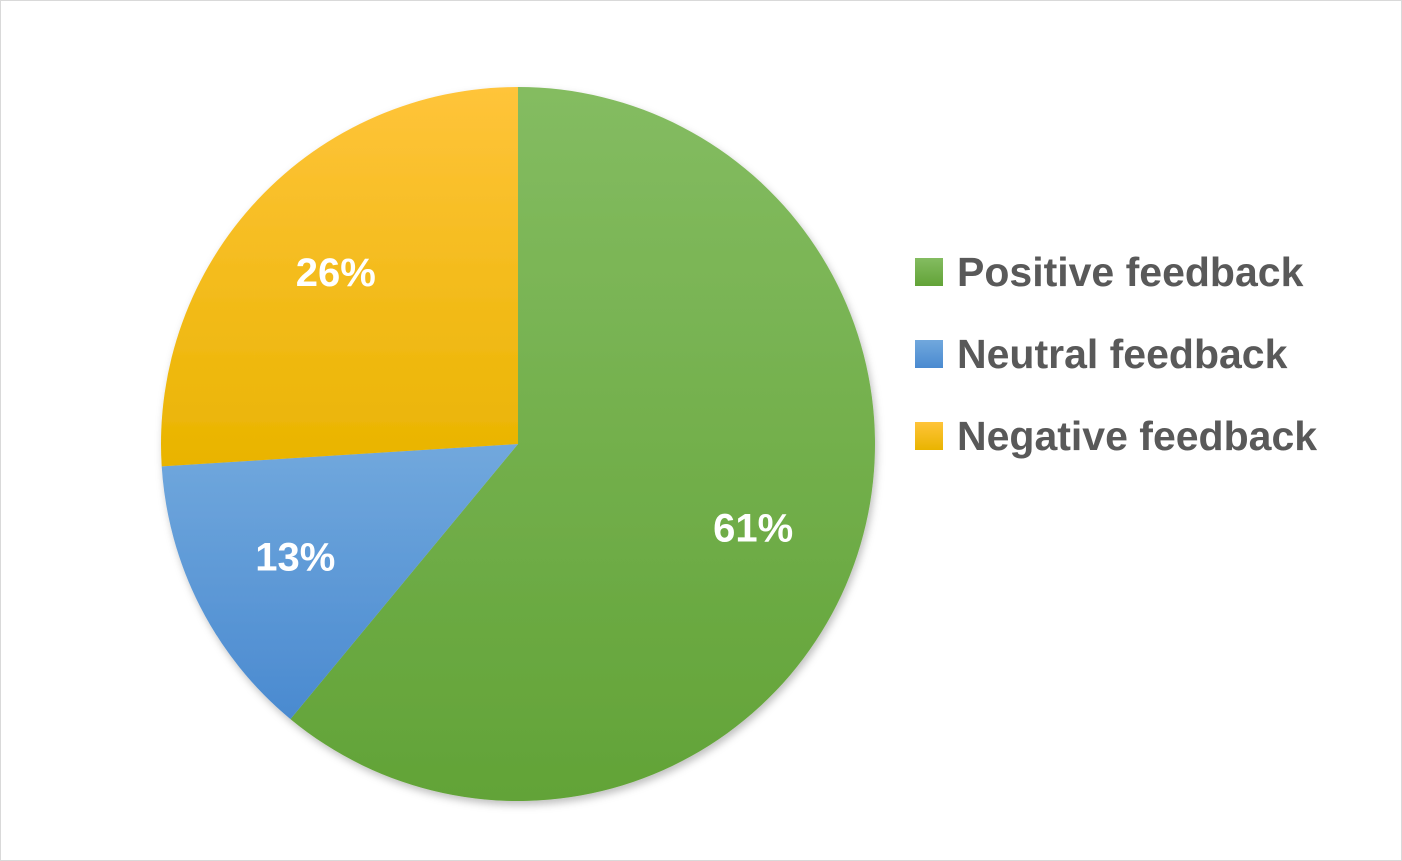  What do you see at coordinates (339, 582) in the screenshot?
I see `pie-slice-neutral-feedback` at bounding box center [339, 582].